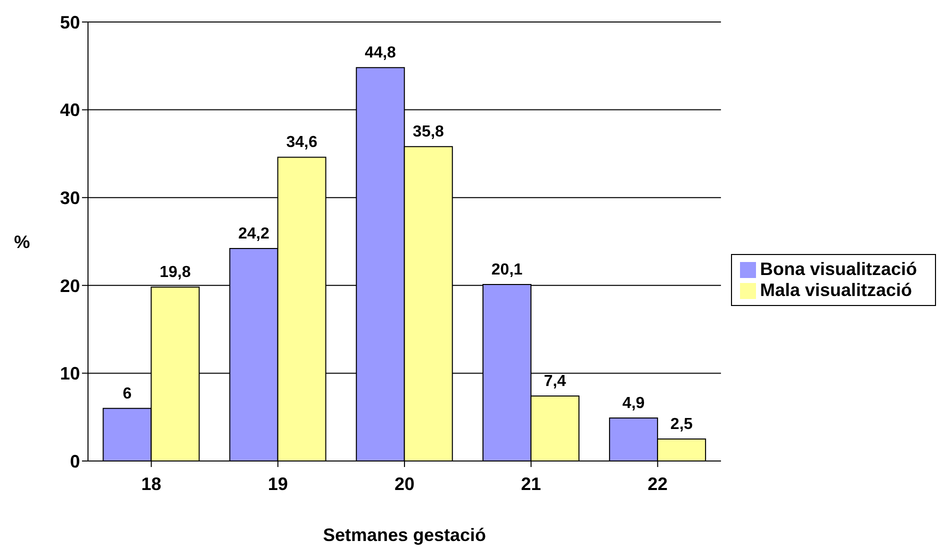 The width and height of the screenshot is (944, 559). What do you see at coordinates (70, 198) in the screenshot?
I see `y-tick-label: 30` at bounding box center [70, 198].